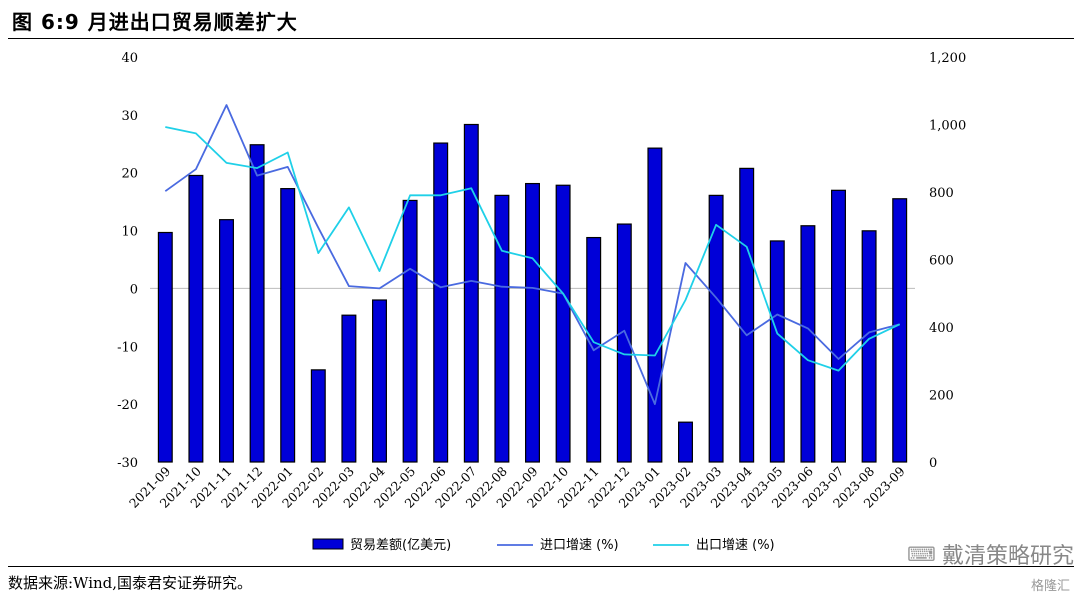 The image size is (1080, 598). I want to click on y-left-tick-label: 0, so click(134, 289).